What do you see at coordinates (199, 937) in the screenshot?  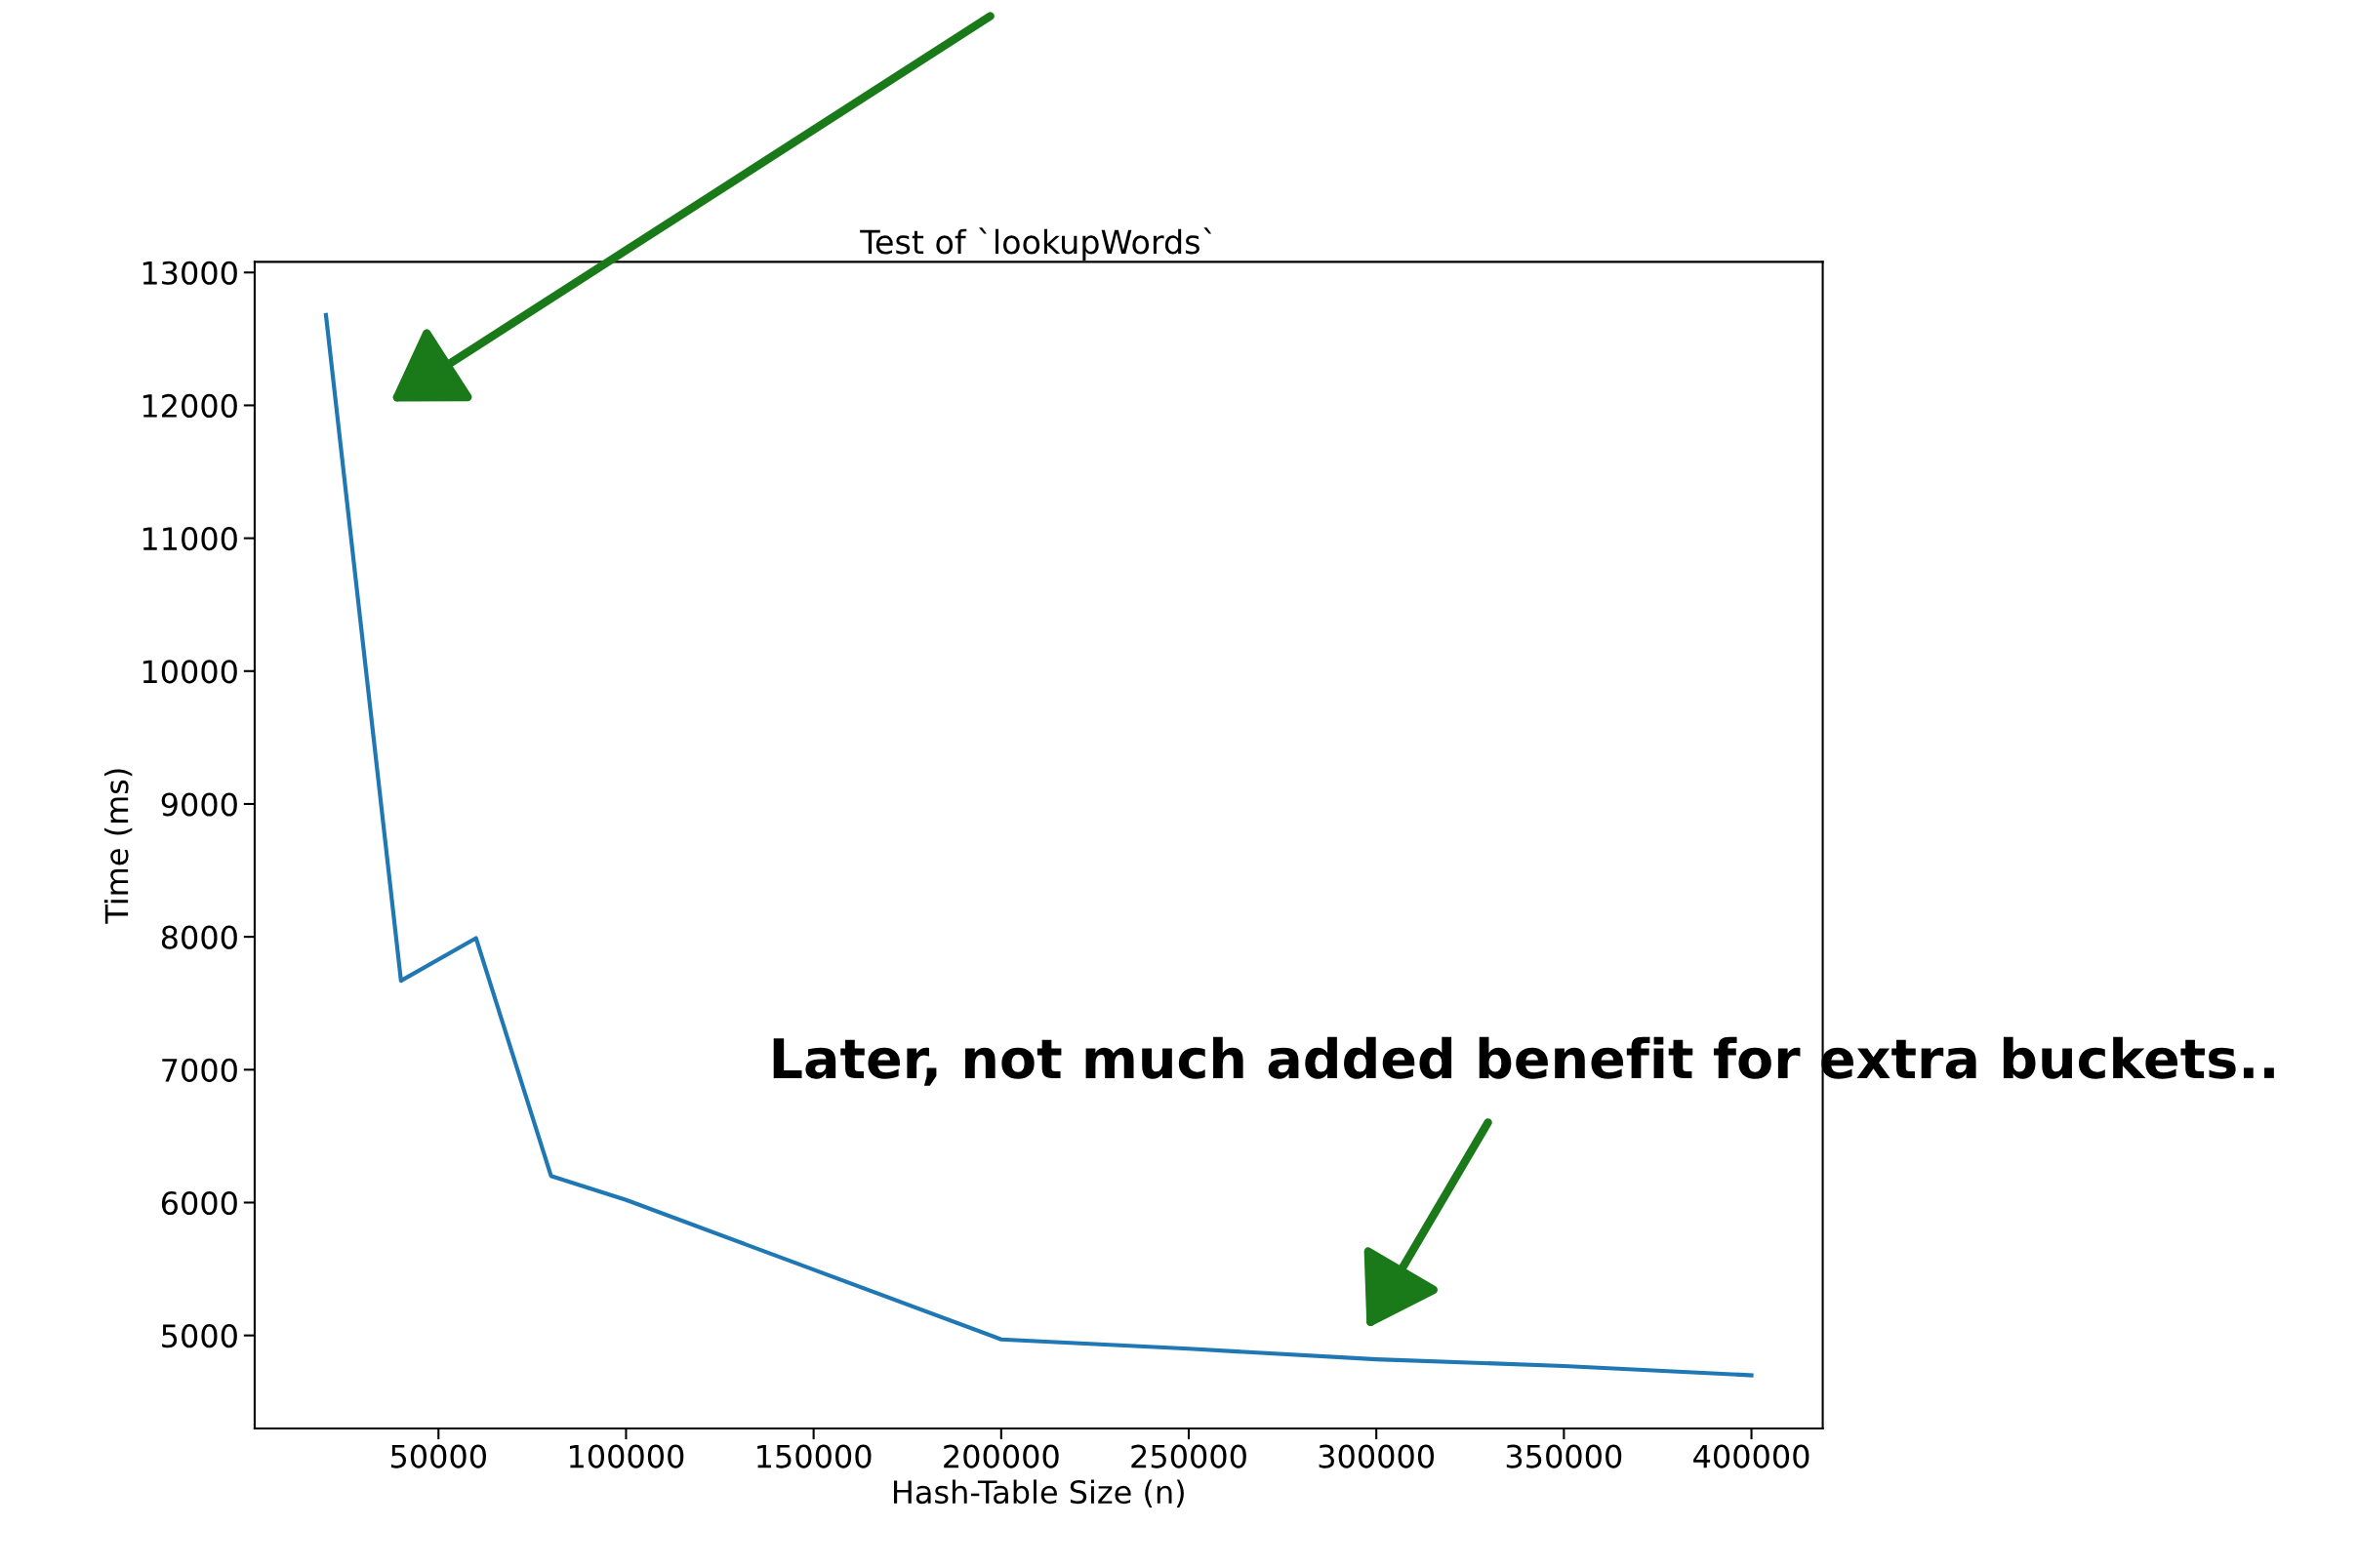 I see `y-tick-label: 8000` at bounding box center [199, 937].